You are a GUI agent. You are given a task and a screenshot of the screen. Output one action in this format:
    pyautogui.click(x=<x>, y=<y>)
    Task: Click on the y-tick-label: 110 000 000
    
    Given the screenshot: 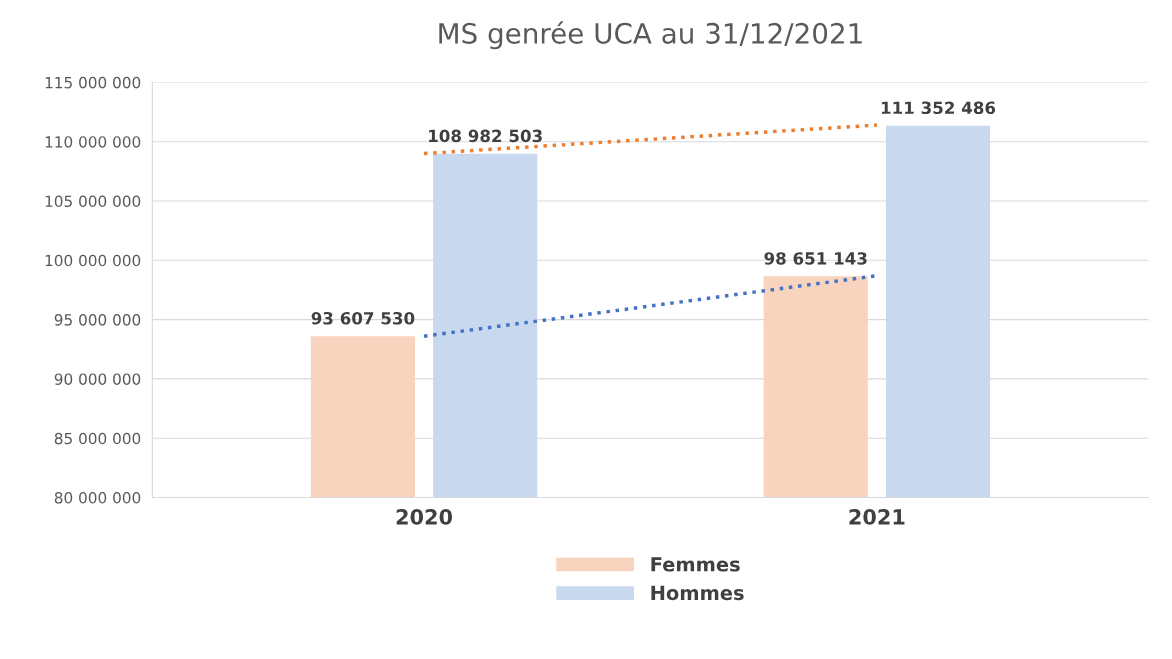 What is the action you would take?
    pyautogui.click(x=93, y=142)
    